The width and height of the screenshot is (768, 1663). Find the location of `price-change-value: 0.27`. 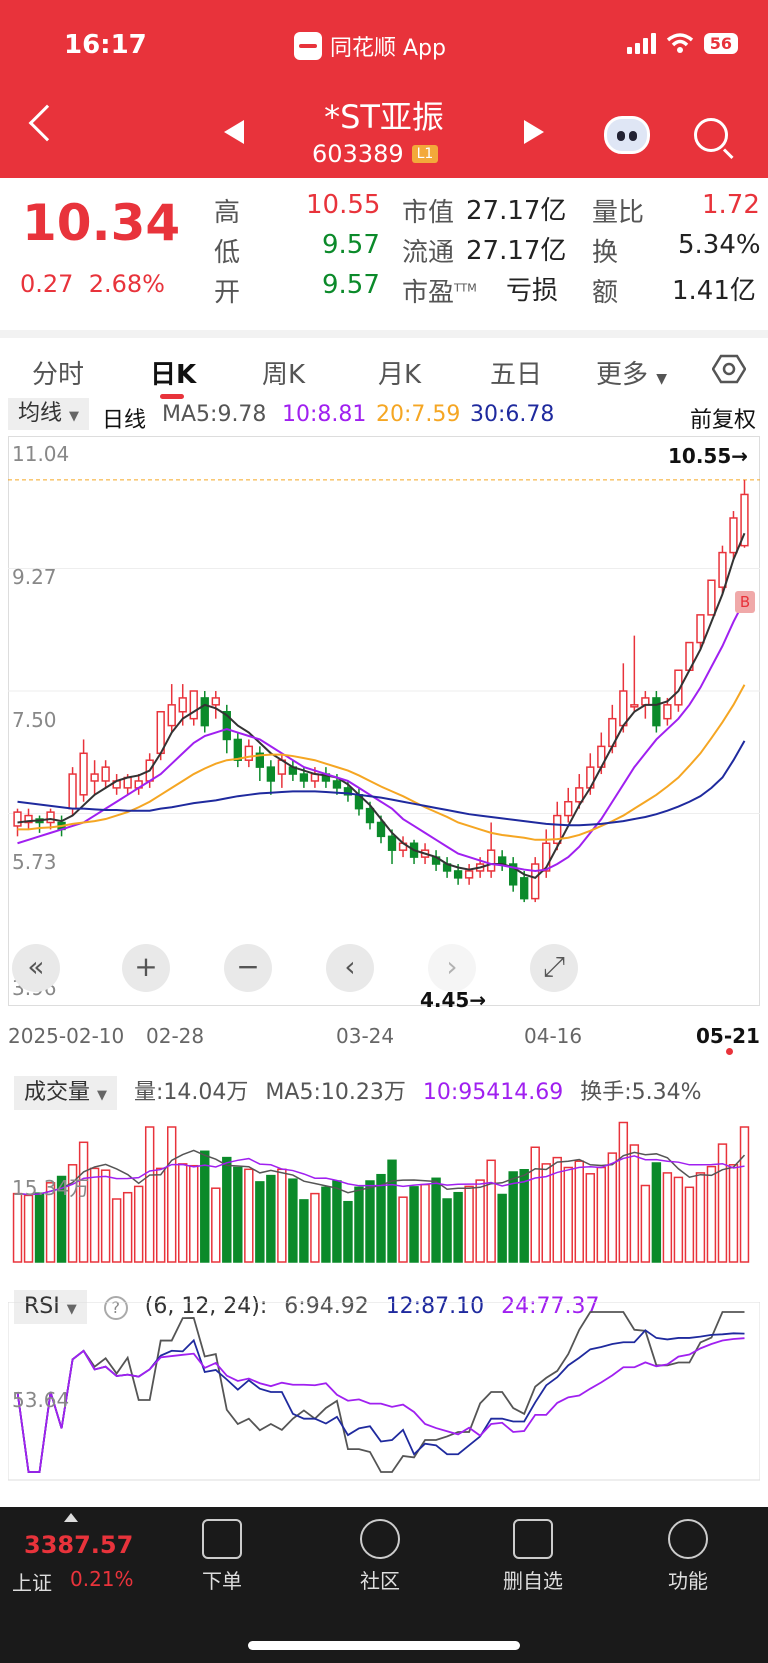

price-change-value: 0.27 is located at coordinates (47, 284).